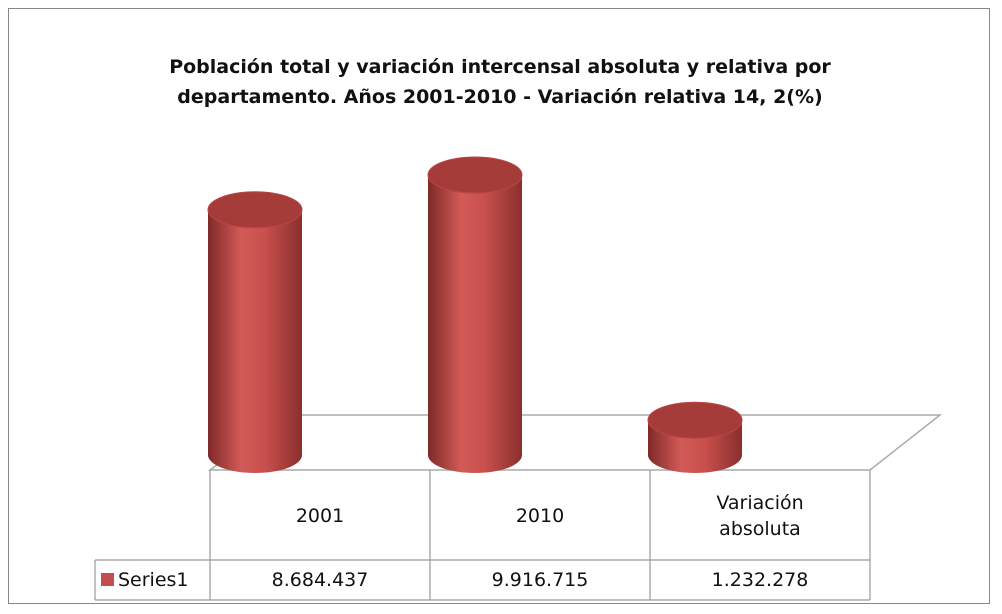 Image resolution: width=1002 pixels, height=614 pixels. I want to click on data-table-value: 8.684.437, so click(320, 580).